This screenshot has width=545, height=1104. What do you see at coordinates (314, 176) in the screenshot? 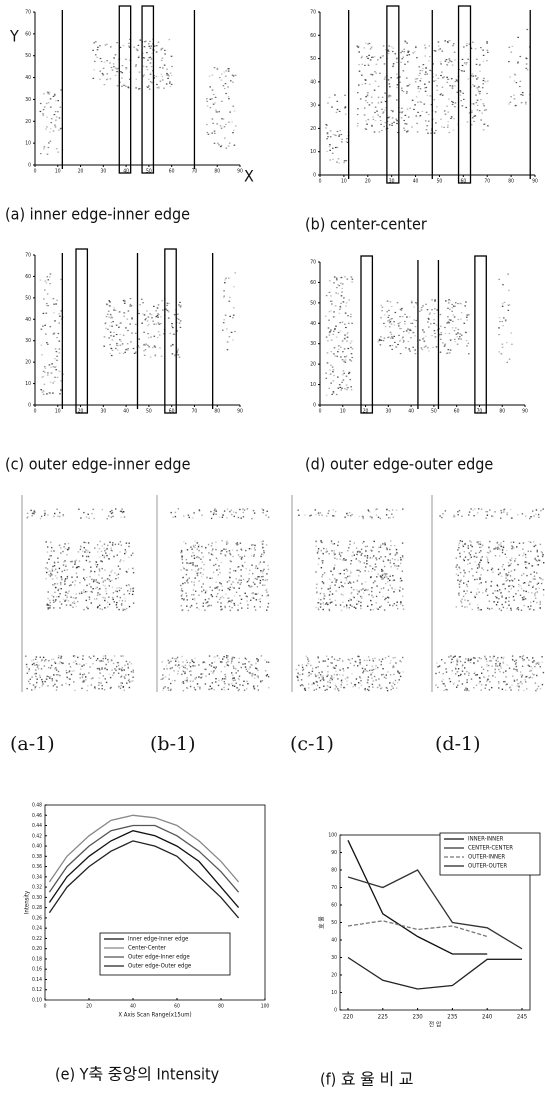
I see `y-tick-label: 0` at bounding box center [314, 176].